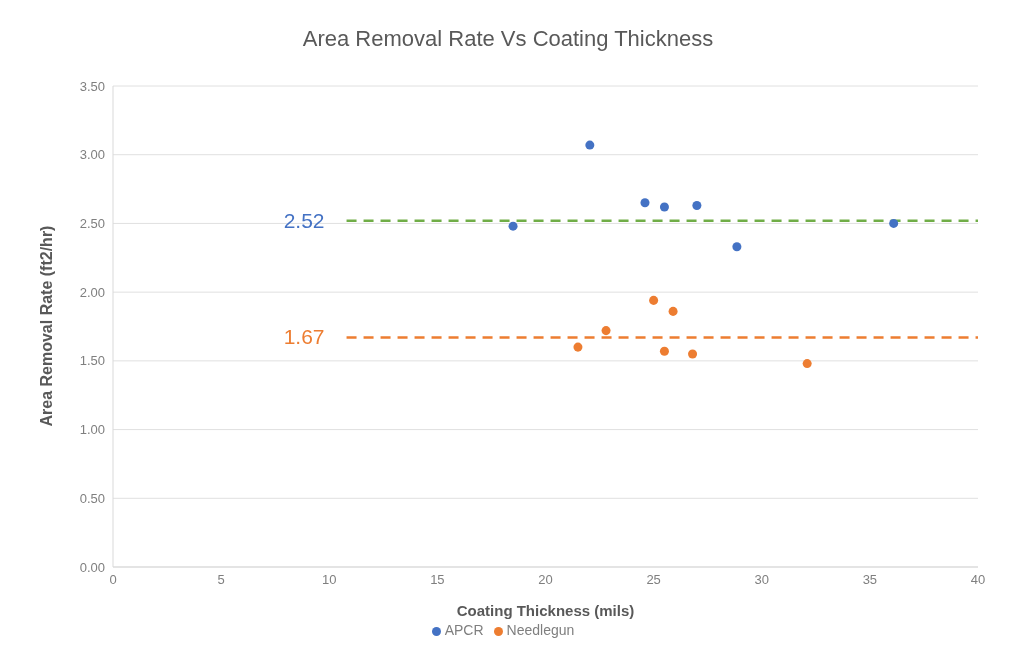 This screenshot has width=1024, height=663. What do you see at coordinates (508, 39) in the screenshot?
I see `chart-title: Area Removal Rate Vs Coating Thickness` at bounding box center [508, 39].